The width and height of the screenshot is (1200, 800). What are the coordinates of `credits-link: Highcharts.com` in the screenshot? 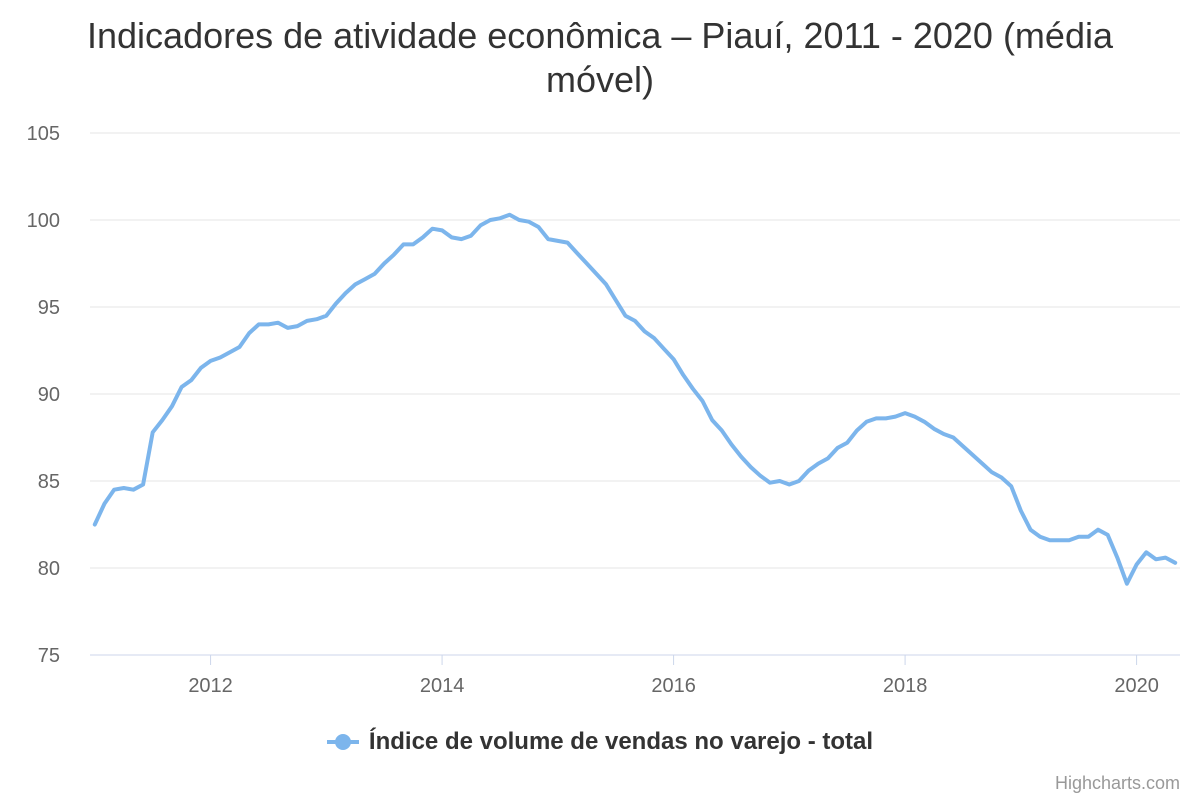 It's located at (1117, 783).